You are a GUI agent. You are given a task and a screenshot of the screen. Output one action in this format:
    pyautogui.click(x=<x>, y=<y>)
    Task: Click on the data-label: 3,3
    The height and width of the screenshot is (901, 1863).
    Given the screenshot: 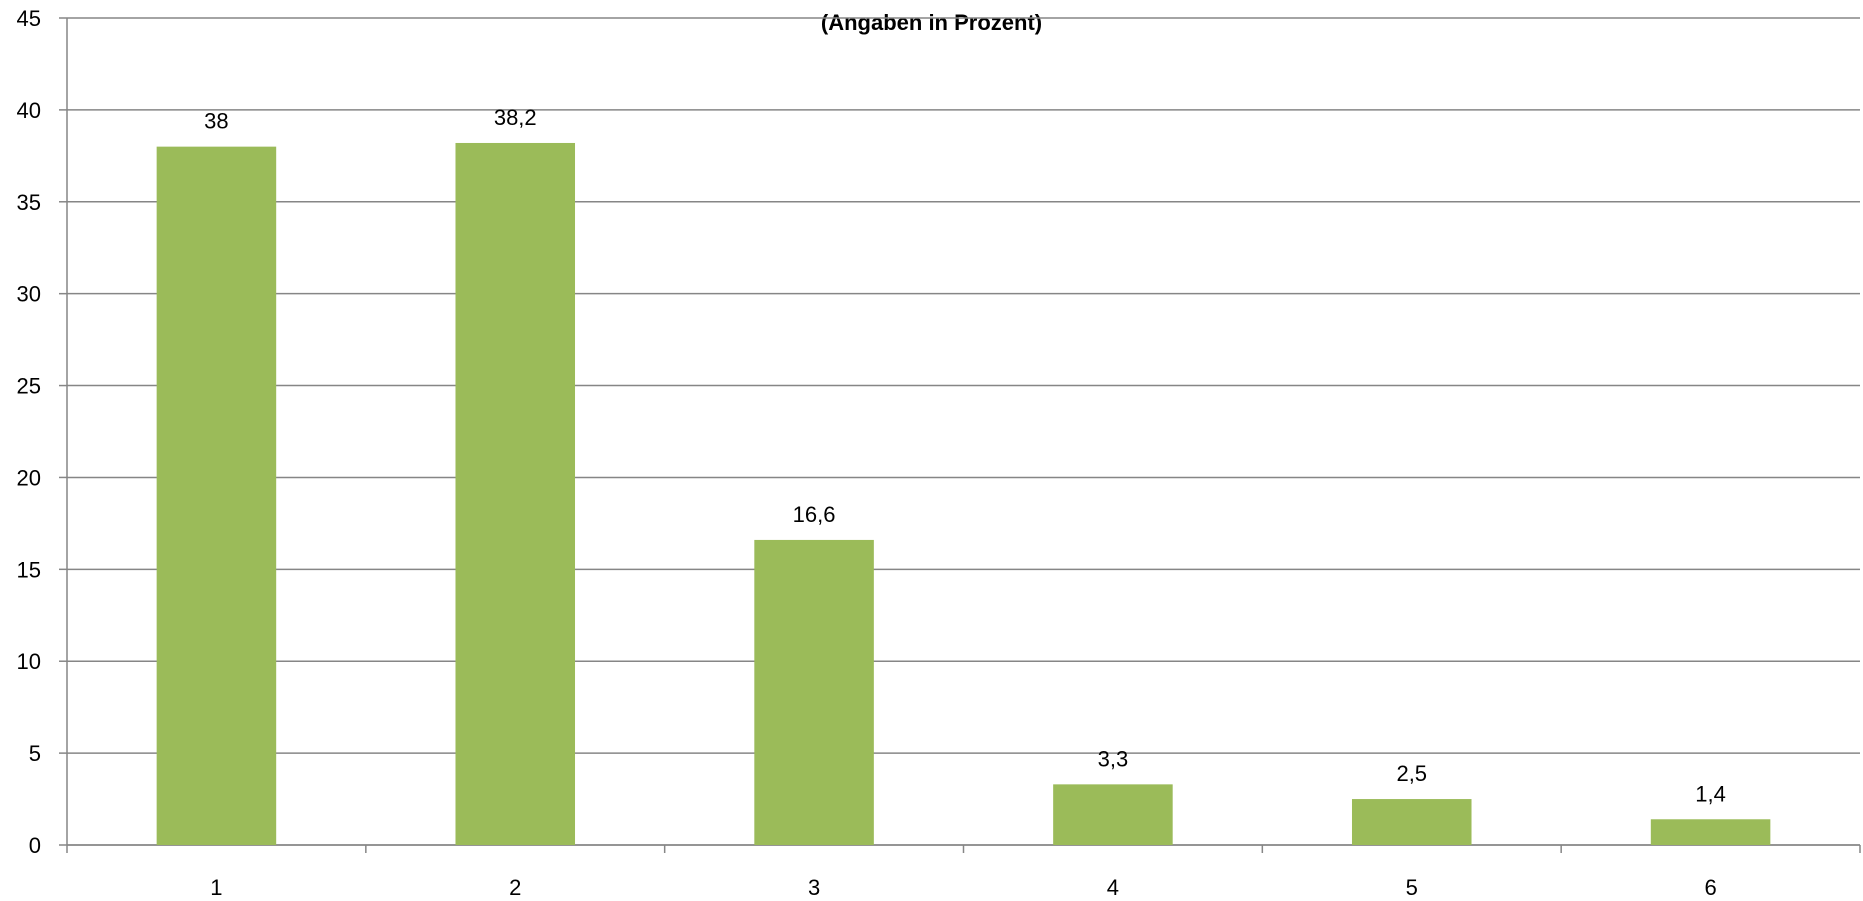 What is the action you would take?
    pyautogui.click(x=1113, y=758)
    